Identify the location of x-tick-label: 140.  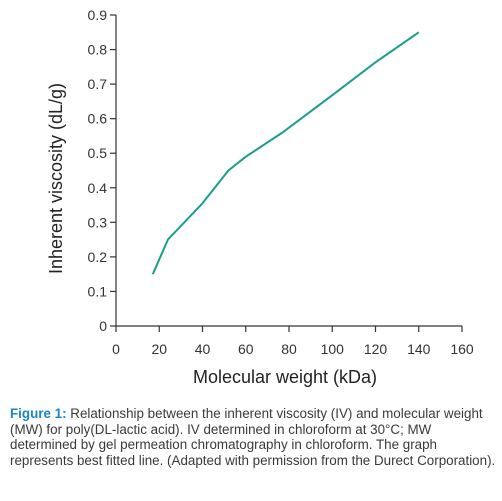
(419, 349).